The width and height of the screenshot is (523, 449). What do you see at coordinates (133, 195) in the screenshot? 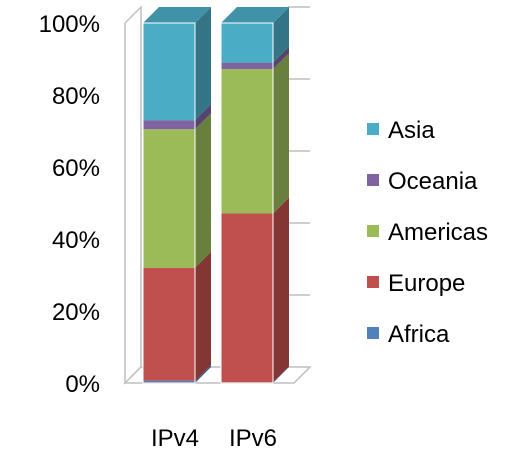
I see `side-wall` at bounding box center [133, 195].